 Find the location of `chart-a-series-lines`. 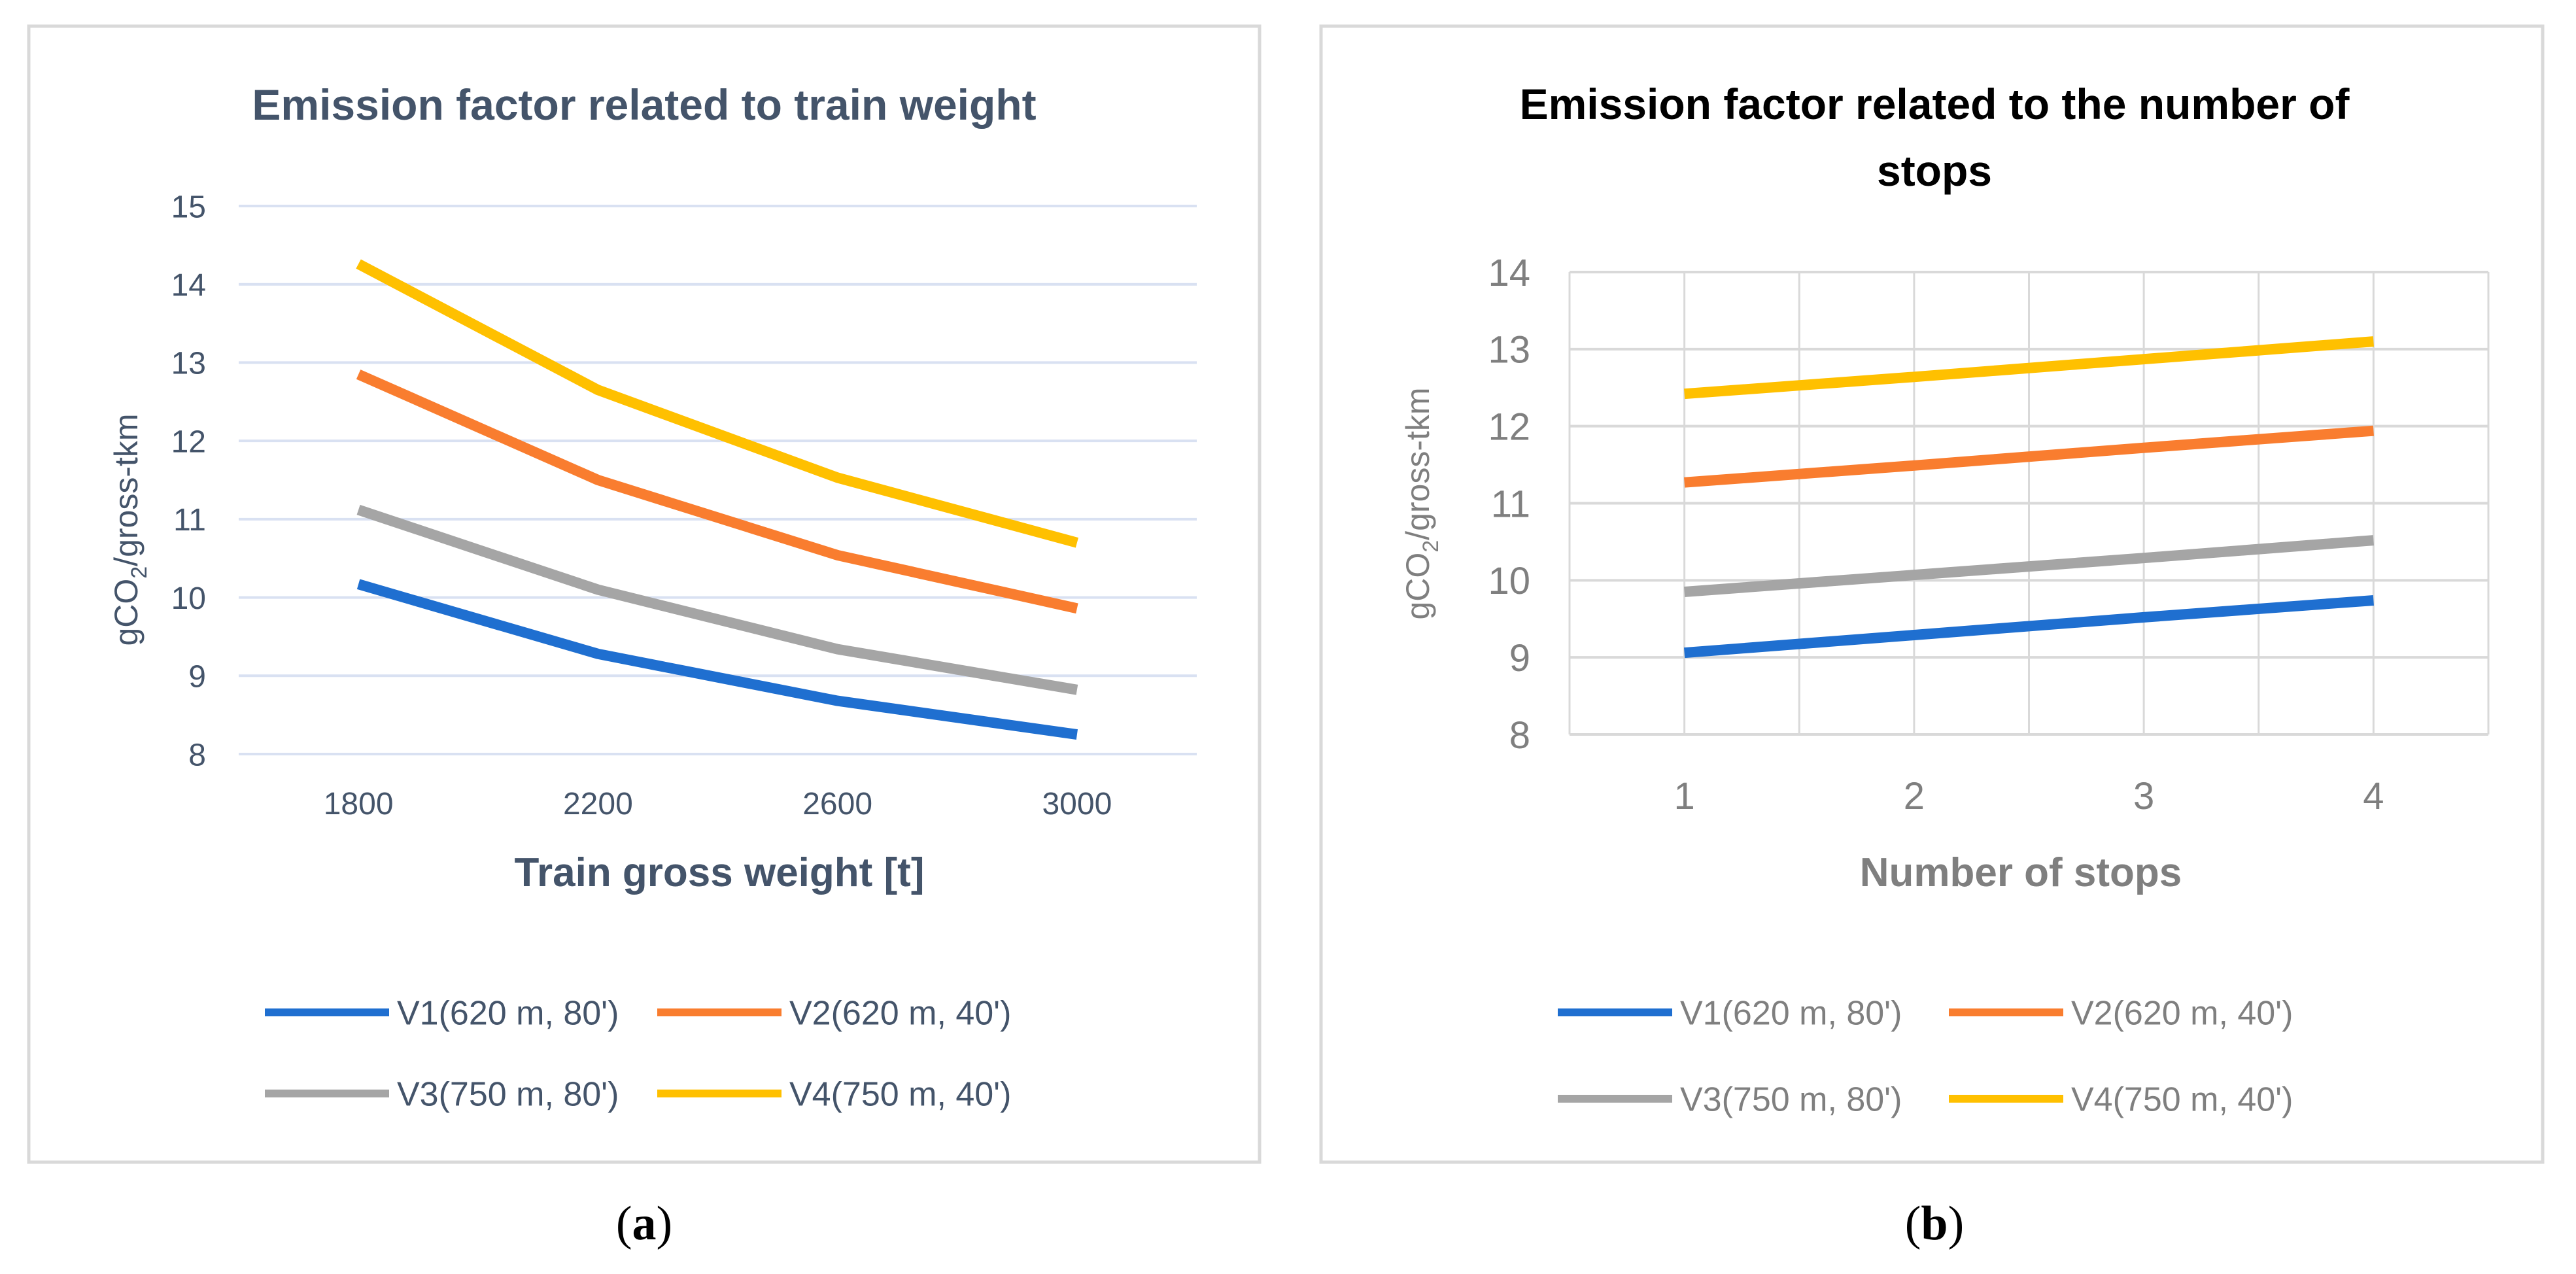

chart-a-series-lines is located at coordinates (717, 499).